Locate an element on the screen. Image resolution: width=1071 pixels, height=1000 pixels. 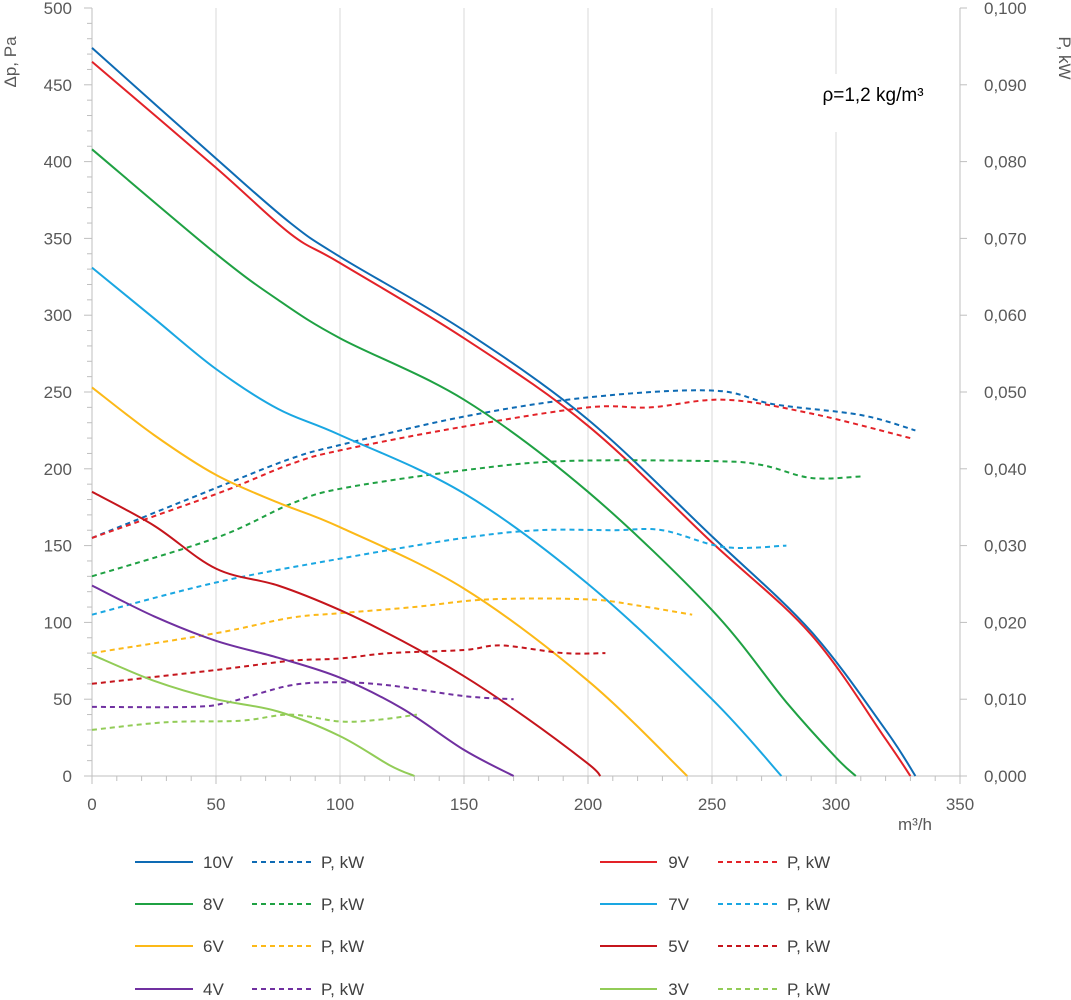
pressure-line-3v is located at coordinates (253, 715).